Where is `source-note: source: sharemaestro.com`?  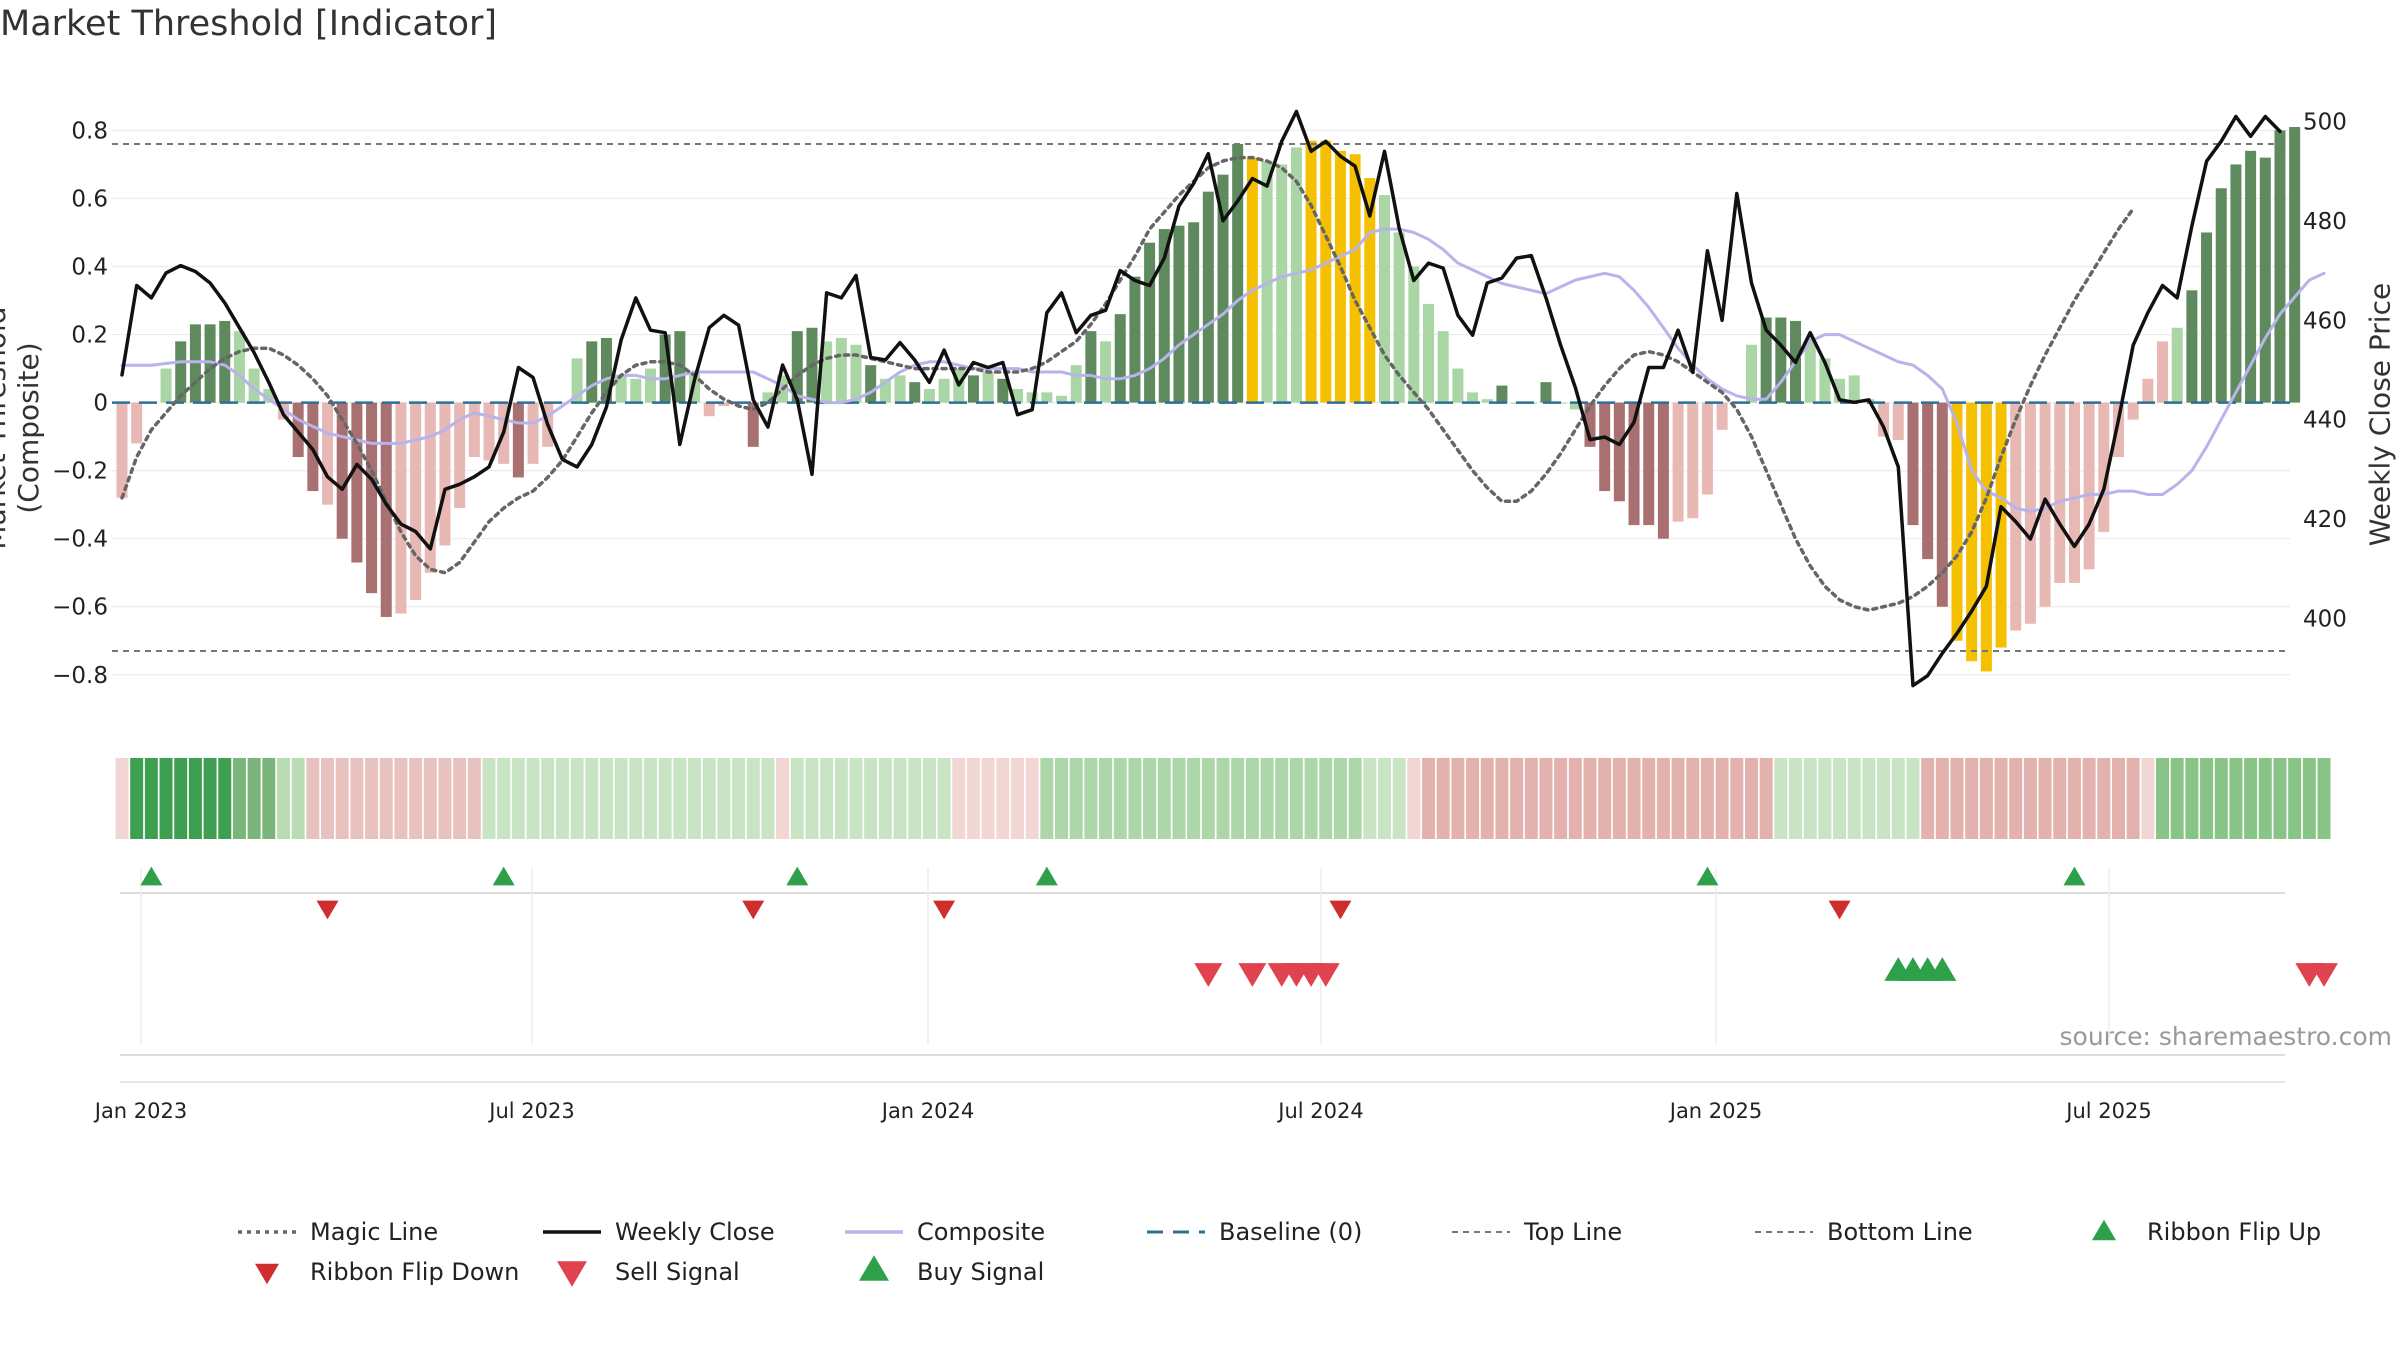 source-note: source: sharemaestro.com is located at coordinates (2226, 1036).